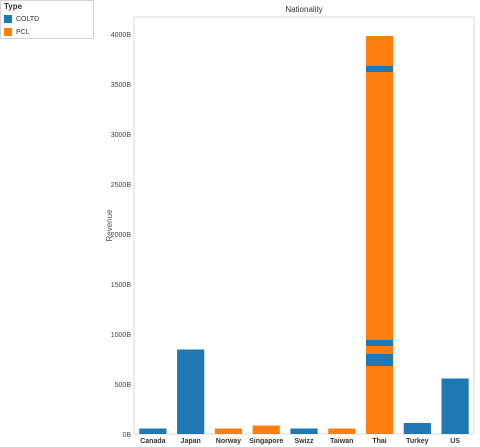 Image resolution: width=480 pixels, height=447 pixels. I want to click on x-tick-label: US, so click(455, 441).